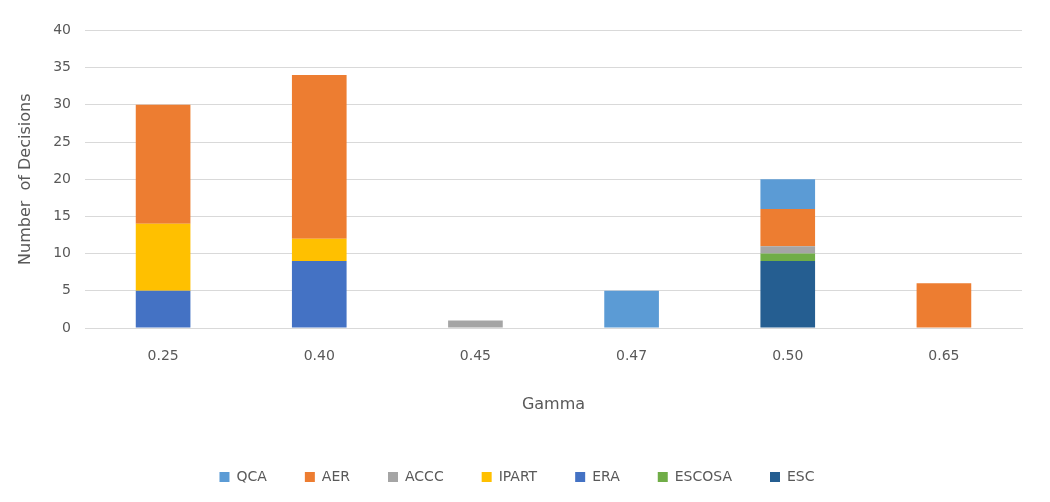 The height and width of the screenshot is (502, 1050). I want to click on legend-label: IPART, so click(518, 475).